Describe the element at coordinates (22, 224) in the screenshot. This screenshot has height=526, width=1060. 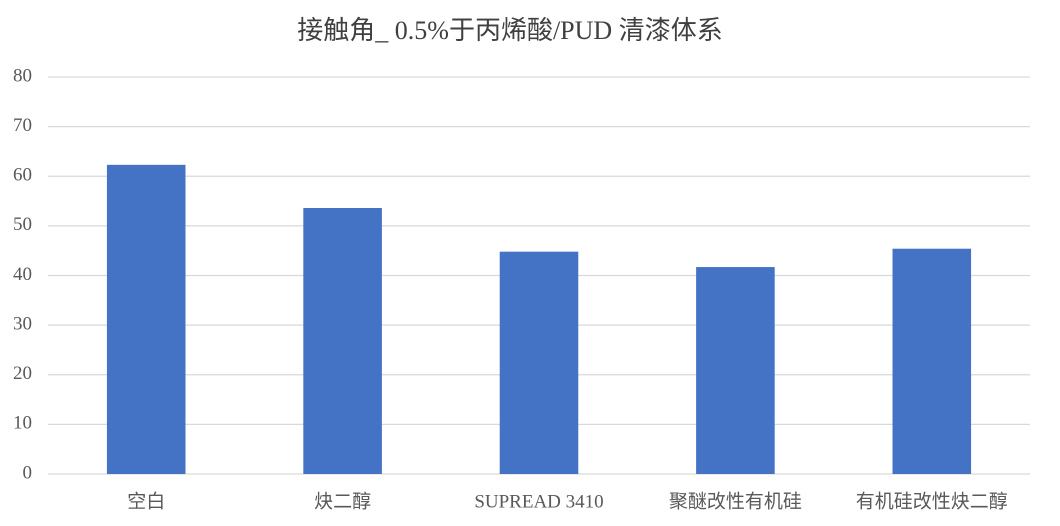
I see `y-tick-label: 50` at that location.